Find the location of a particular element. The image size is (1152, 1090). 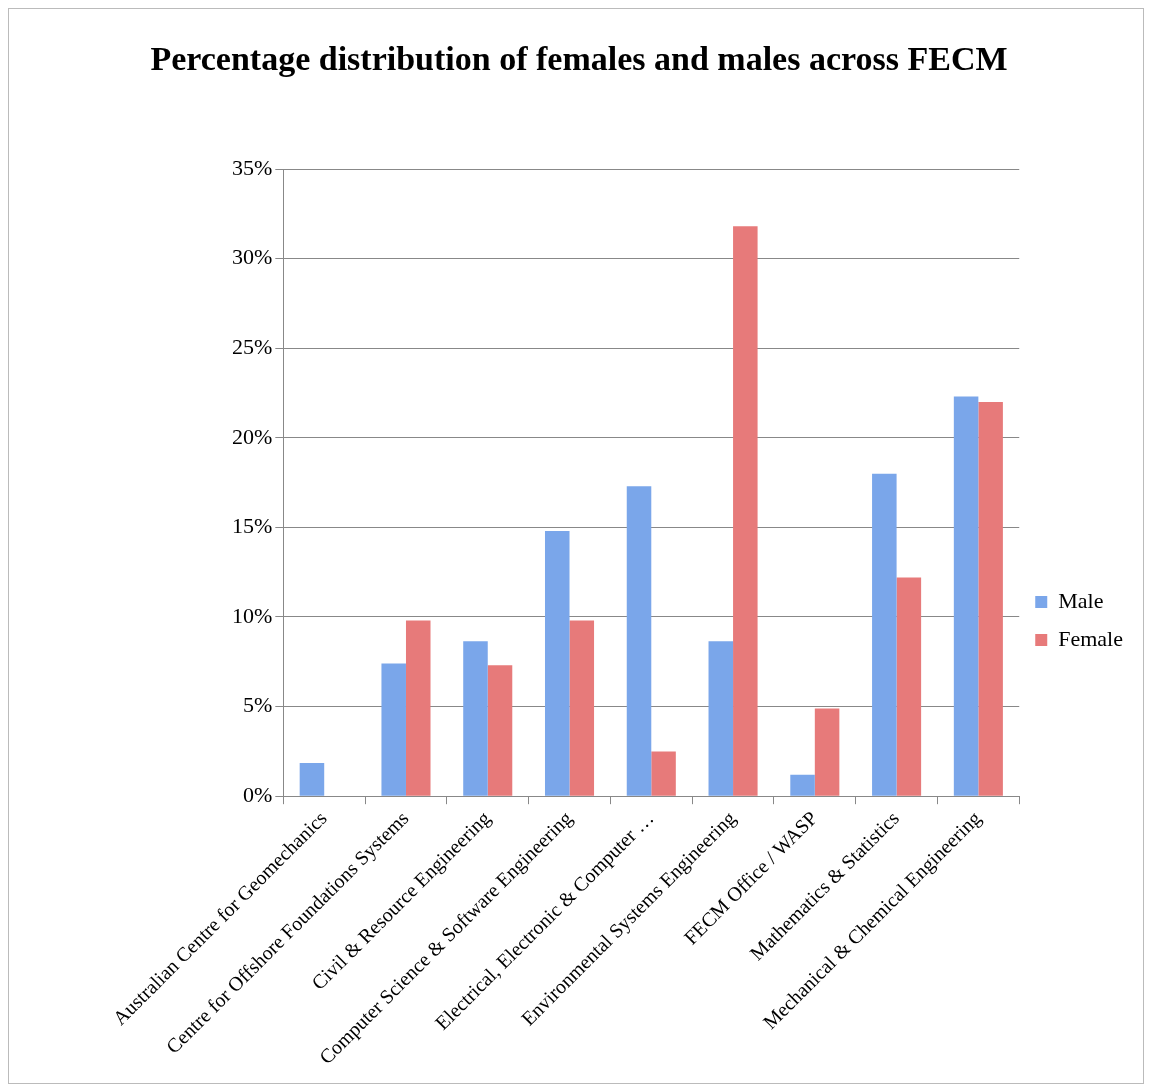

legend-label: Male is located at coordinates (1081, 600).